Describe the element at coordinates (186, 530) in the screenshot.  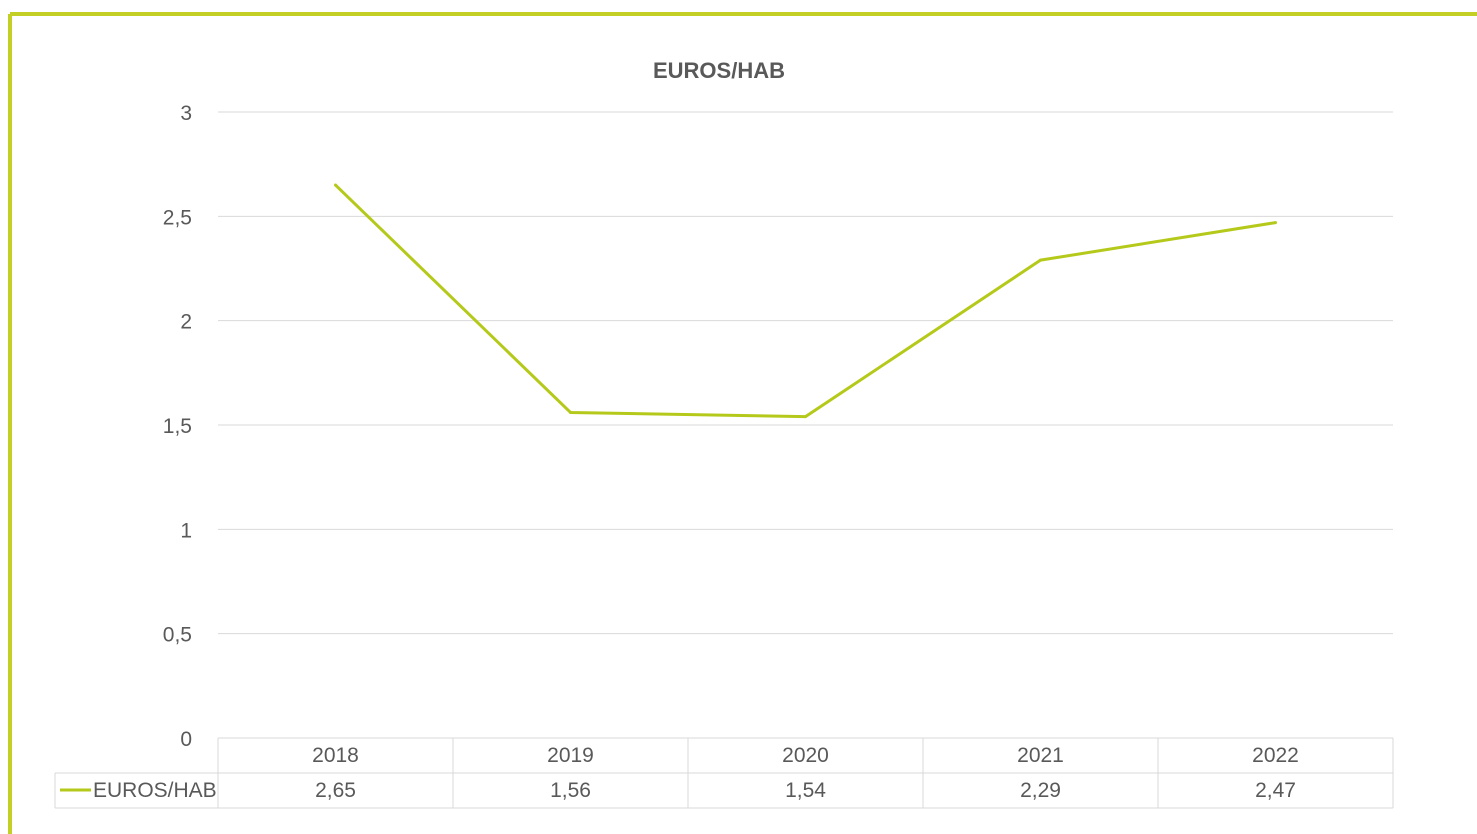
I see `y-tick-label: 1` at that location.